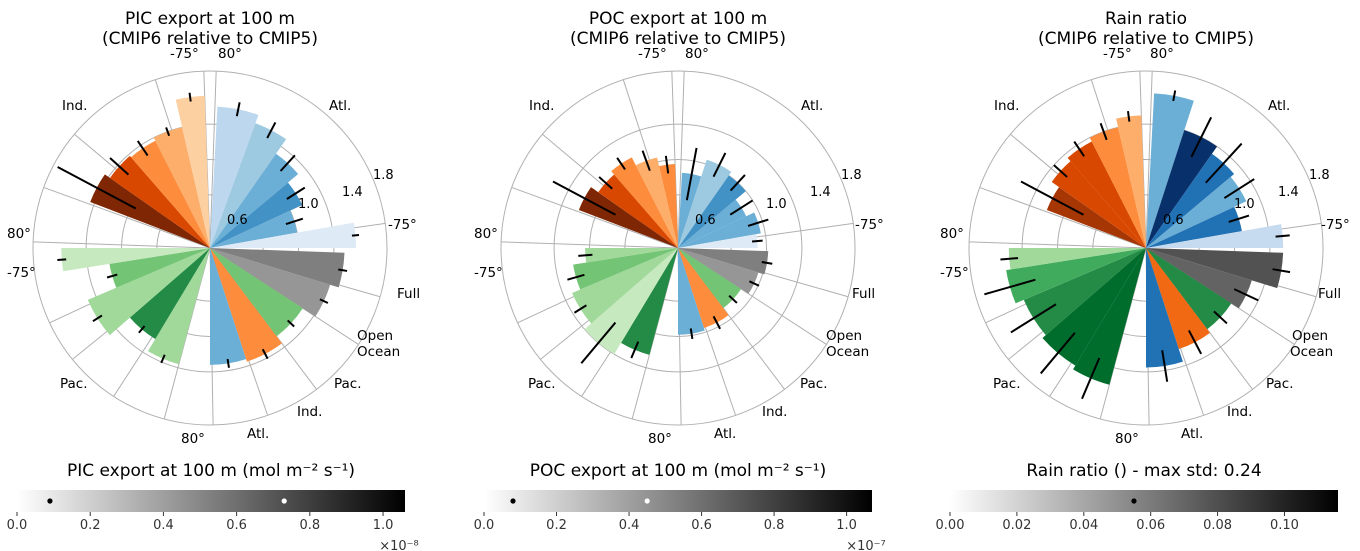 The width and height of the screenshot is (1360, 551). Describe the element at coordinates (1083, 525) in the screenshot. I see `colorbar-tick-label: 0.04` at that location.